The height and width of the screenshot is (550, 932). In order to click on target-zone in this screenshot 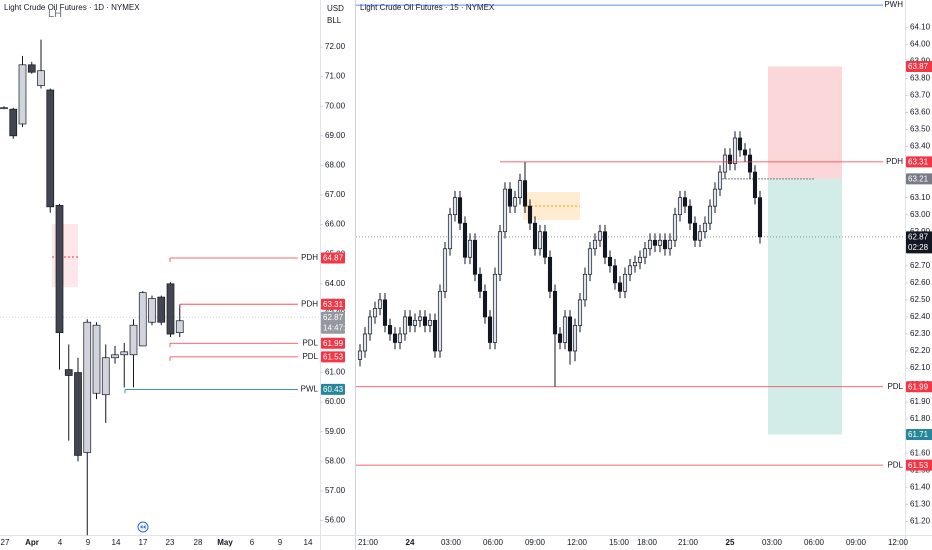, I will do `click(805, 306)`.